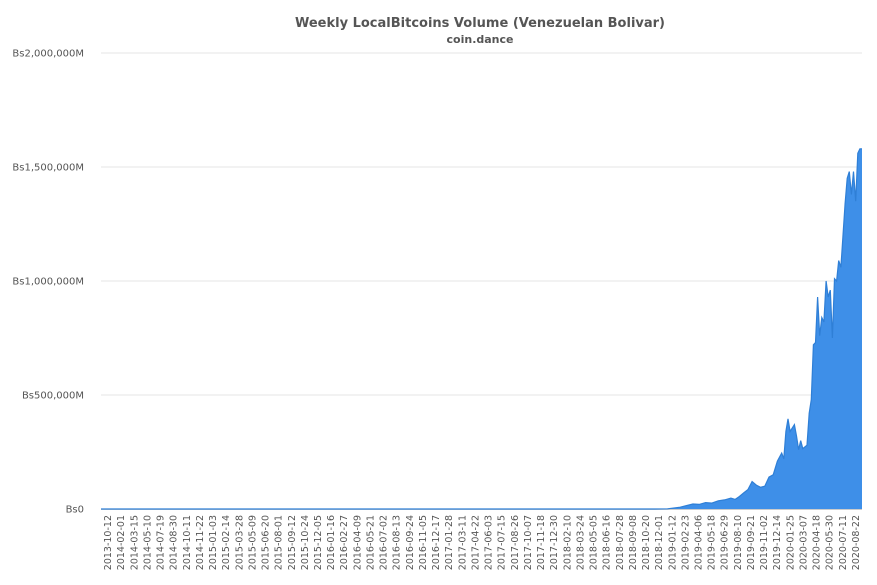 This screenshot has height=585, width=877. Describe the element at coordinates (830, 542) in the screenshot. I see `x-tick-label: 2020-05-30` at that location.